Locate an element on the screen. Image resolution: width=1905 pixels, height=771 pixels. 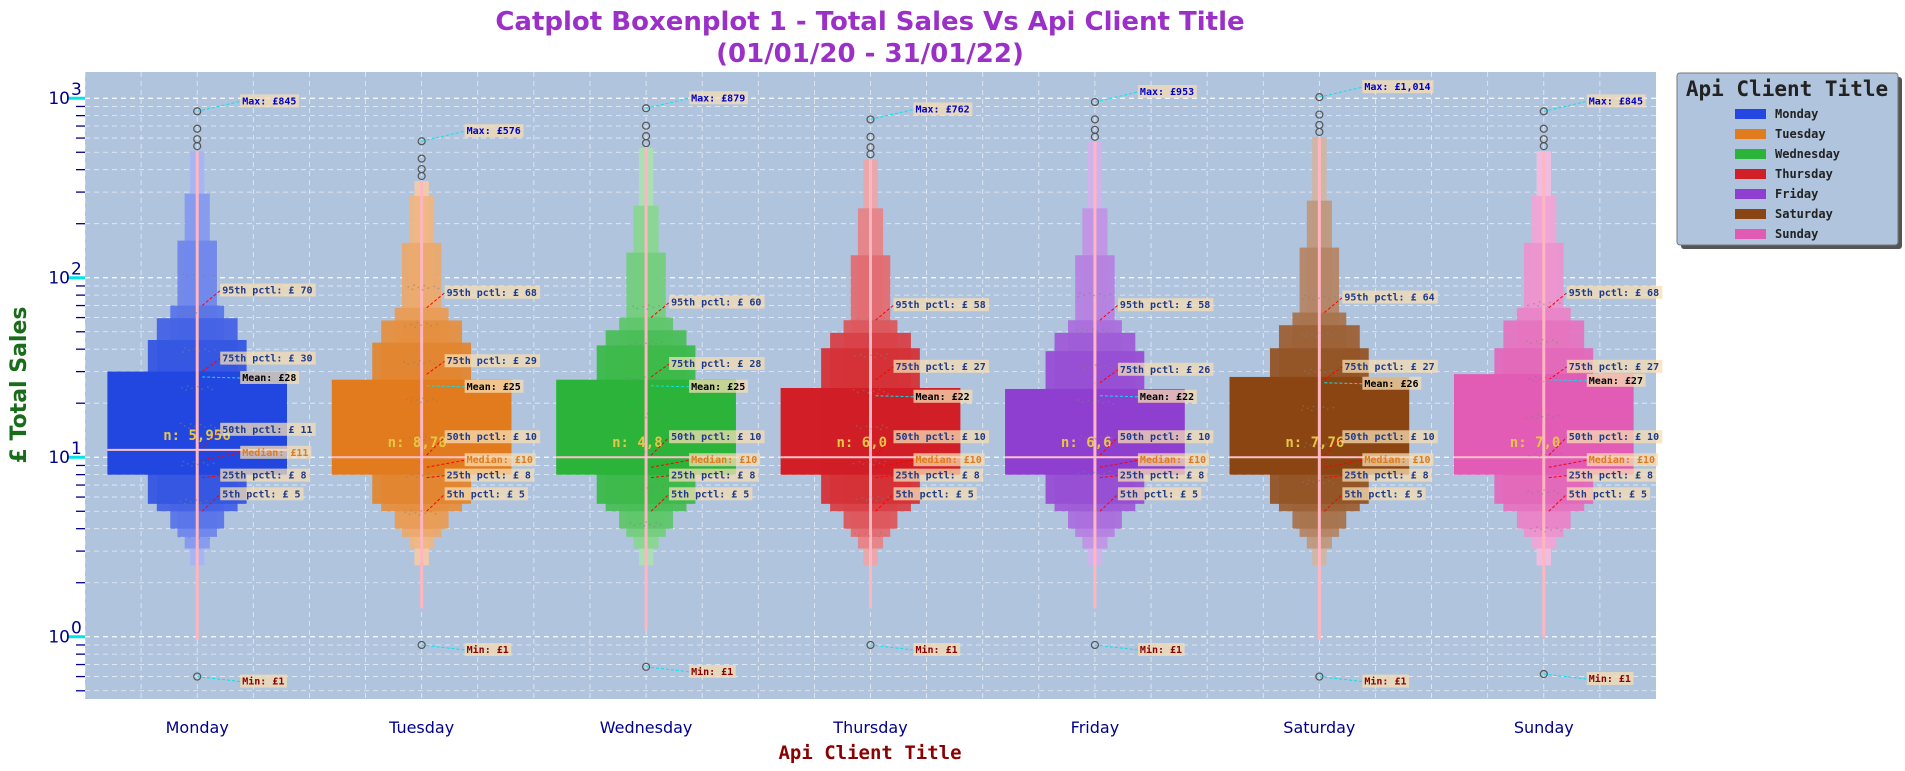
p95-arrow is located at coordinates (211, 298).